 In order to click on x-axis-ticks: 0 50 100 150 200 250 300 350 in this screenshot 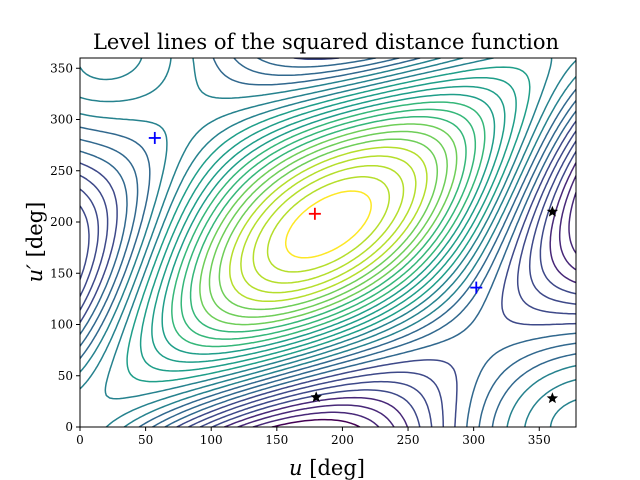, I will do `click(313, 437)`.